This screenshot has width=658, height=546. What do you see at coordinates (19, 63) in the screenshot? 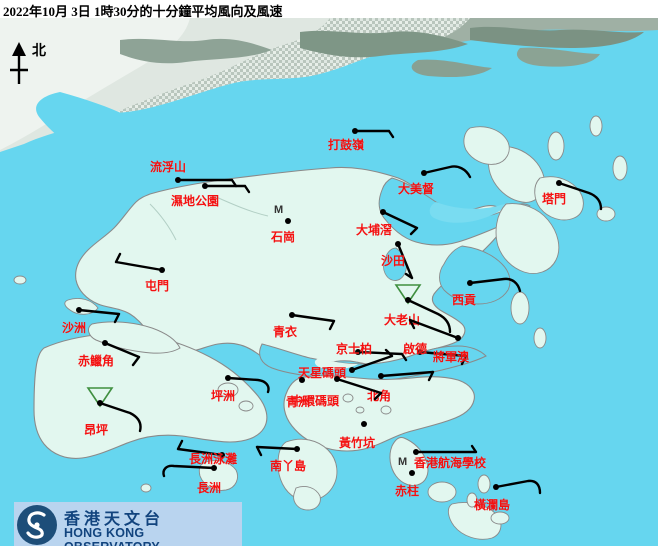
I see `north-arrow-icon` at bounding box center [19, 63].